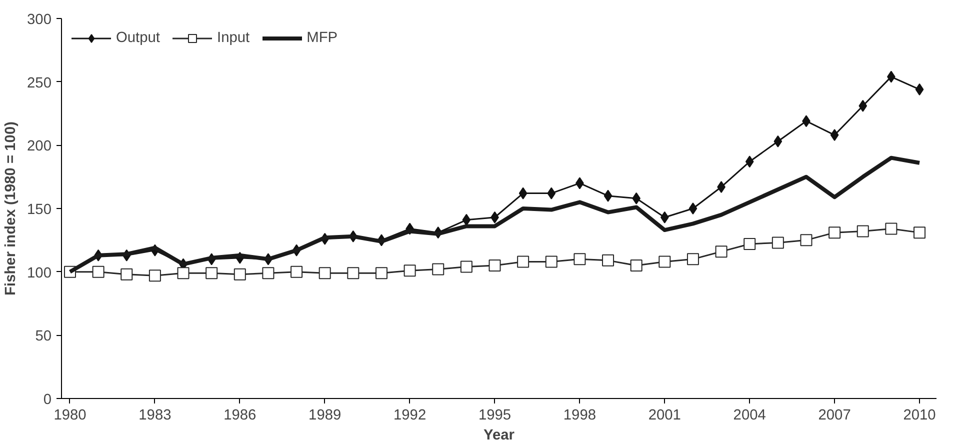 The width and height of the screenshot is (966, 446). Describe the element at coordinates (919, 416) in the screenshot. I see `x-tick-label: 2010` at that location.